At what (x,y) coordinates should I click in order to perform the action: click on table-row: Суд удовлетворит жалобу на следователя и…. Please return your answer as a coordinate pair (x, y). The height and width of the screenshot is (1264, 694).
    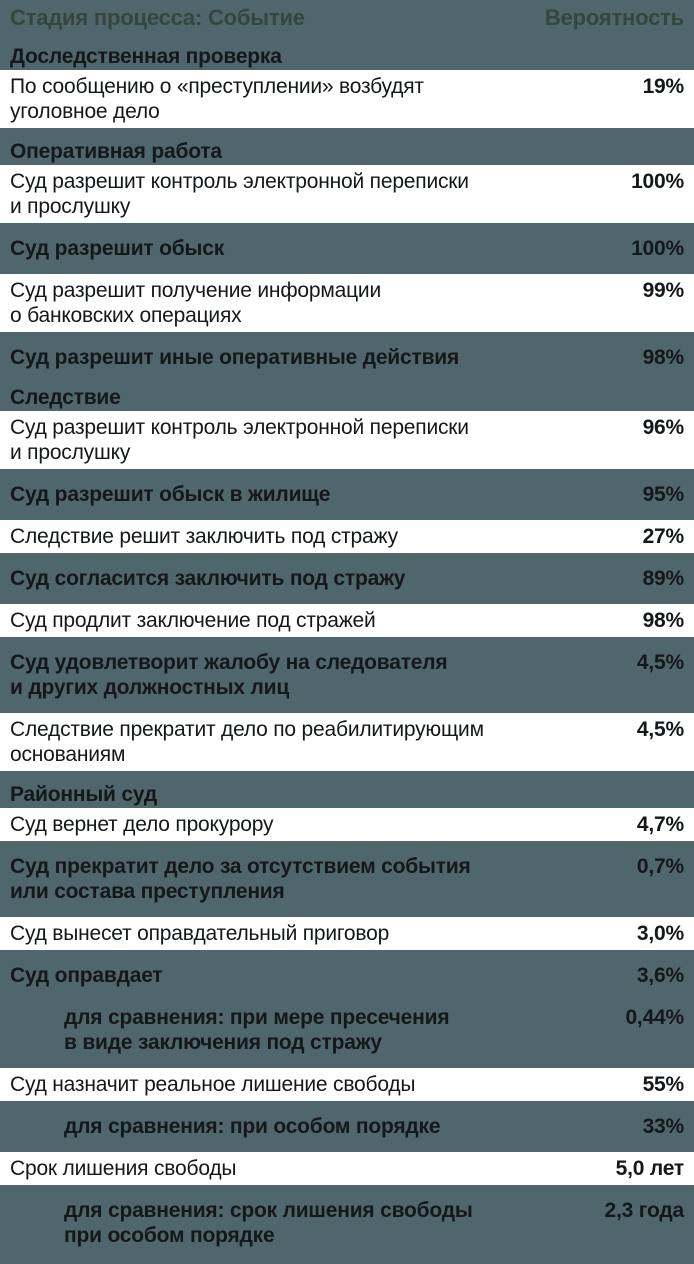
    Looking at the image, I should click on (347, 675).